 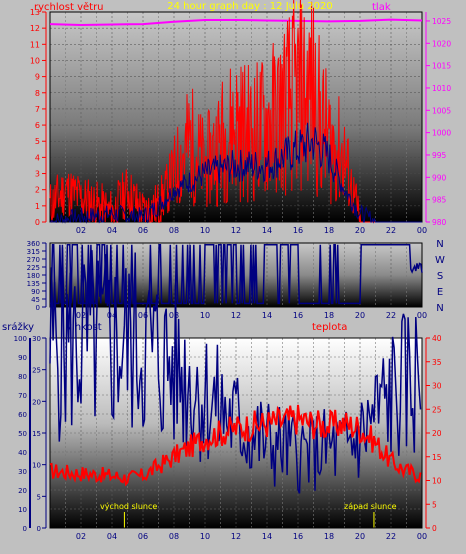 What do you see at coordinates (22, 377) in the screenshot?
I see `precip-tick-label: 80` at bounding box center [22, 377].